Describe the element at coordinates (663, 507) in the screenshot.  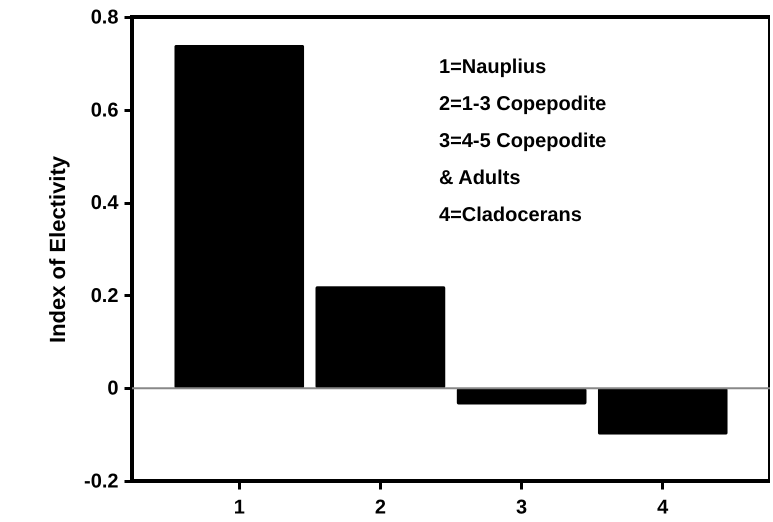
I see `x-tick-label: 4` at that location.